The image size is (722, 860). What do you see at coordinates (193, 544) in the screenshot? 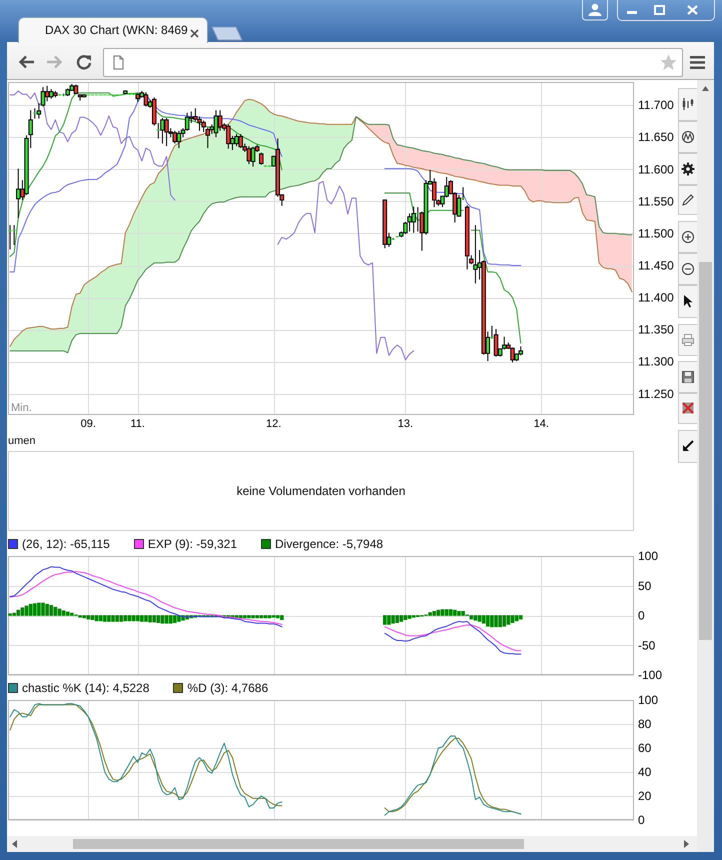
I see `legend-label: EXP (9): -59,321` at bounding box center [193, 544].